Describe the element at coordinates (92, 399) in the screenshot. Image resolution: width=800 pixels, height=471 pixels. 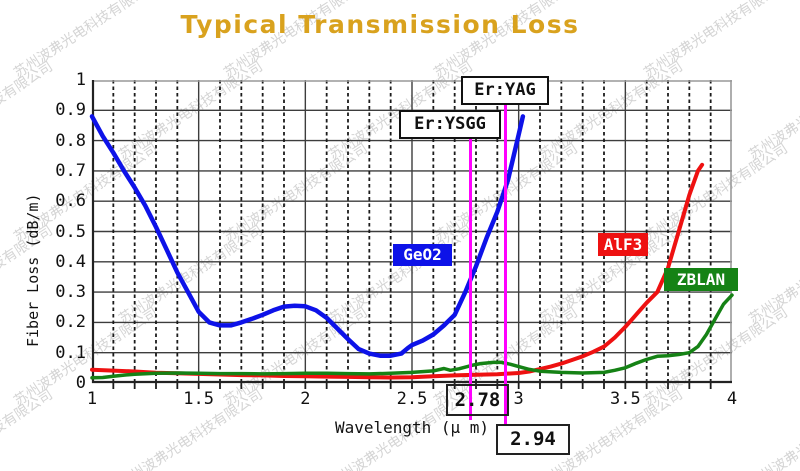
I see `x-tick-1: 1` at that location.